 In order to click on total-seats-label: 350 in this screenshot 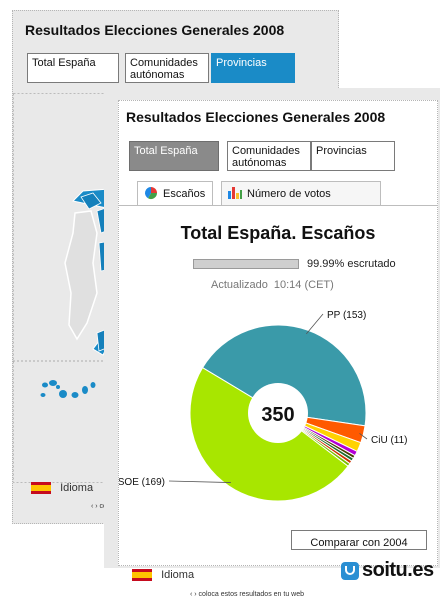, I will do `click(277, 415)`.